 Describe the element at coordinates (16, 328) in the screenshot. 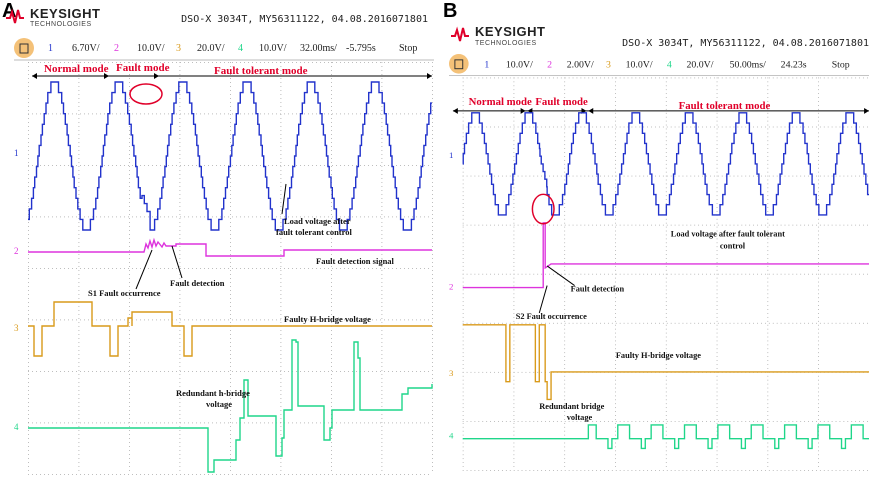

I see `ch3-marker: 3` at that location.